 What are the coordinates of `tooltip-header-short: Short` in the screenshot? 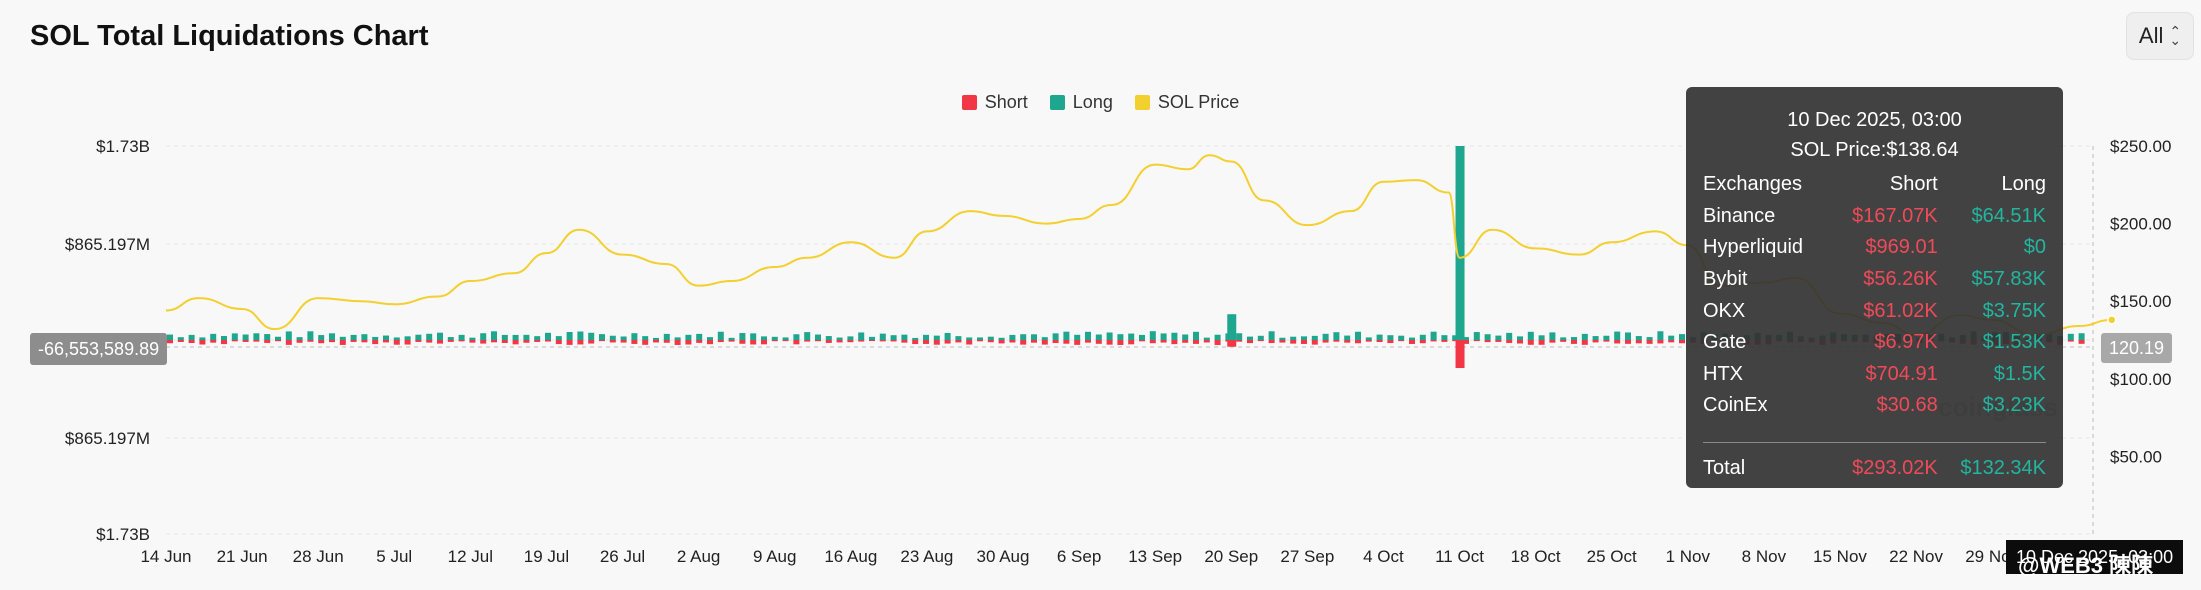 It's located at (1913, 184).